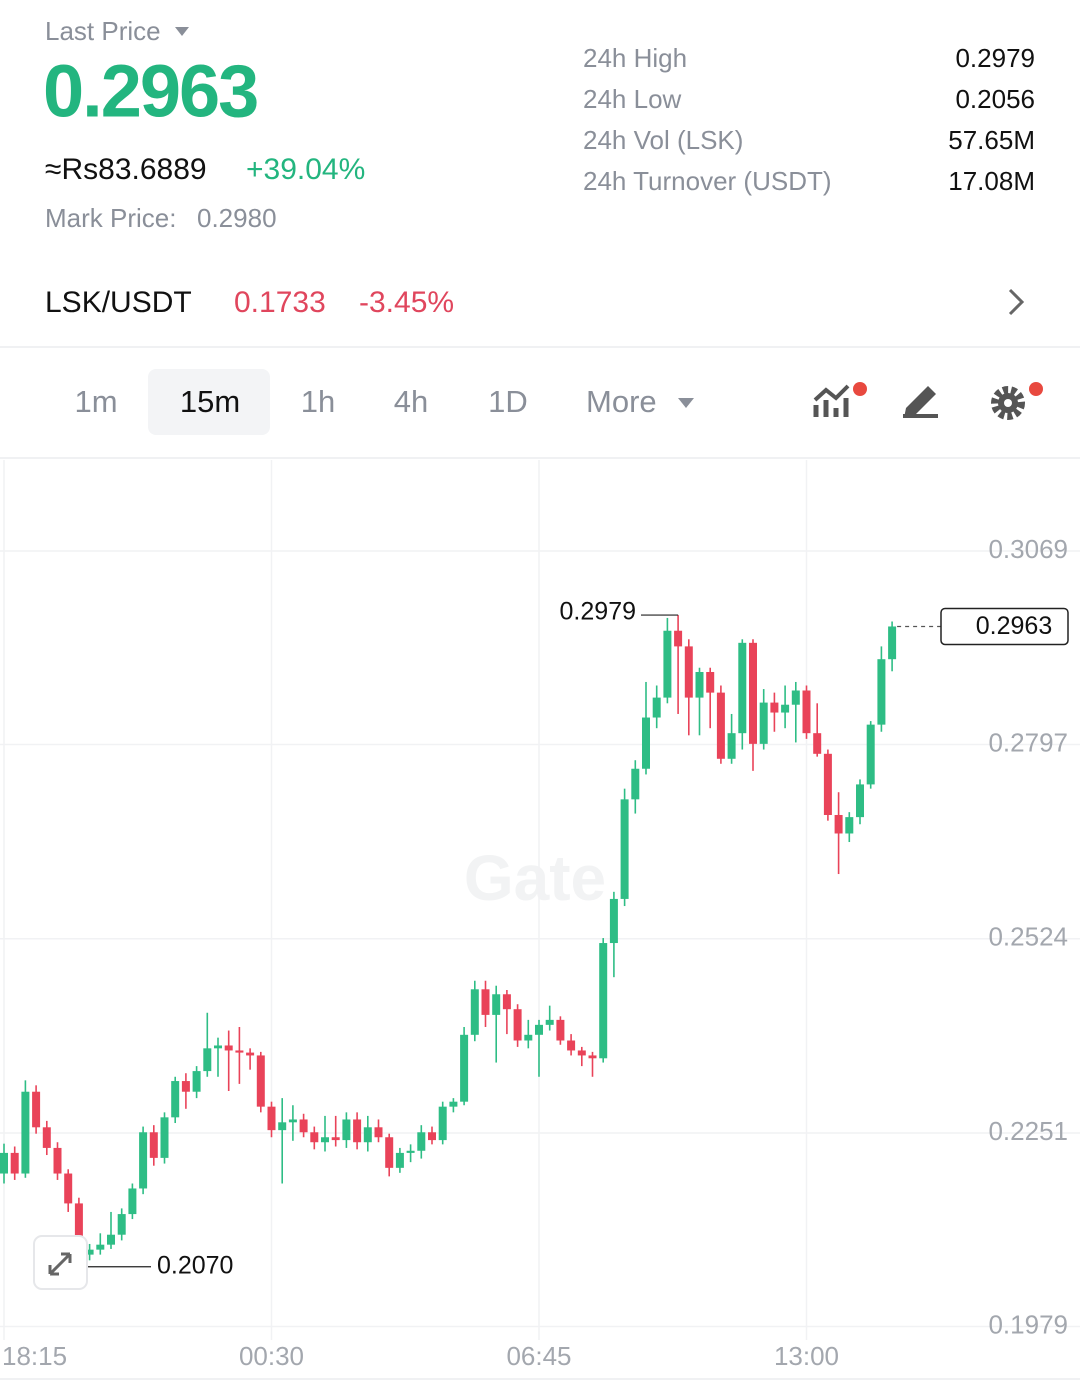 The height and width of the screenshot is (1383, 1080). I want to click on indicator-icon, so click(840, 399).